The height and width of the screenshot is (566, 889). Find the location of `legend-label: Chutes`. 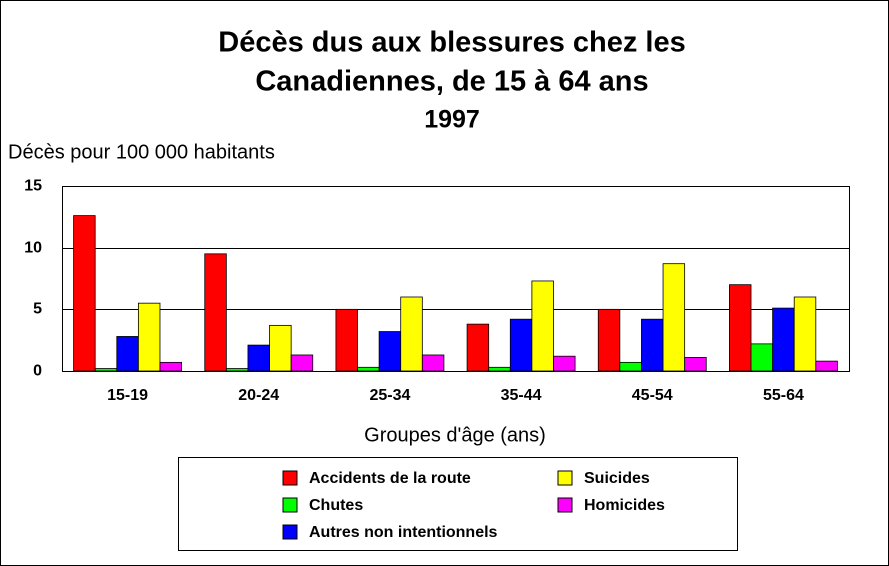

legend-label: Chutes is located at coordinates (336, 505).